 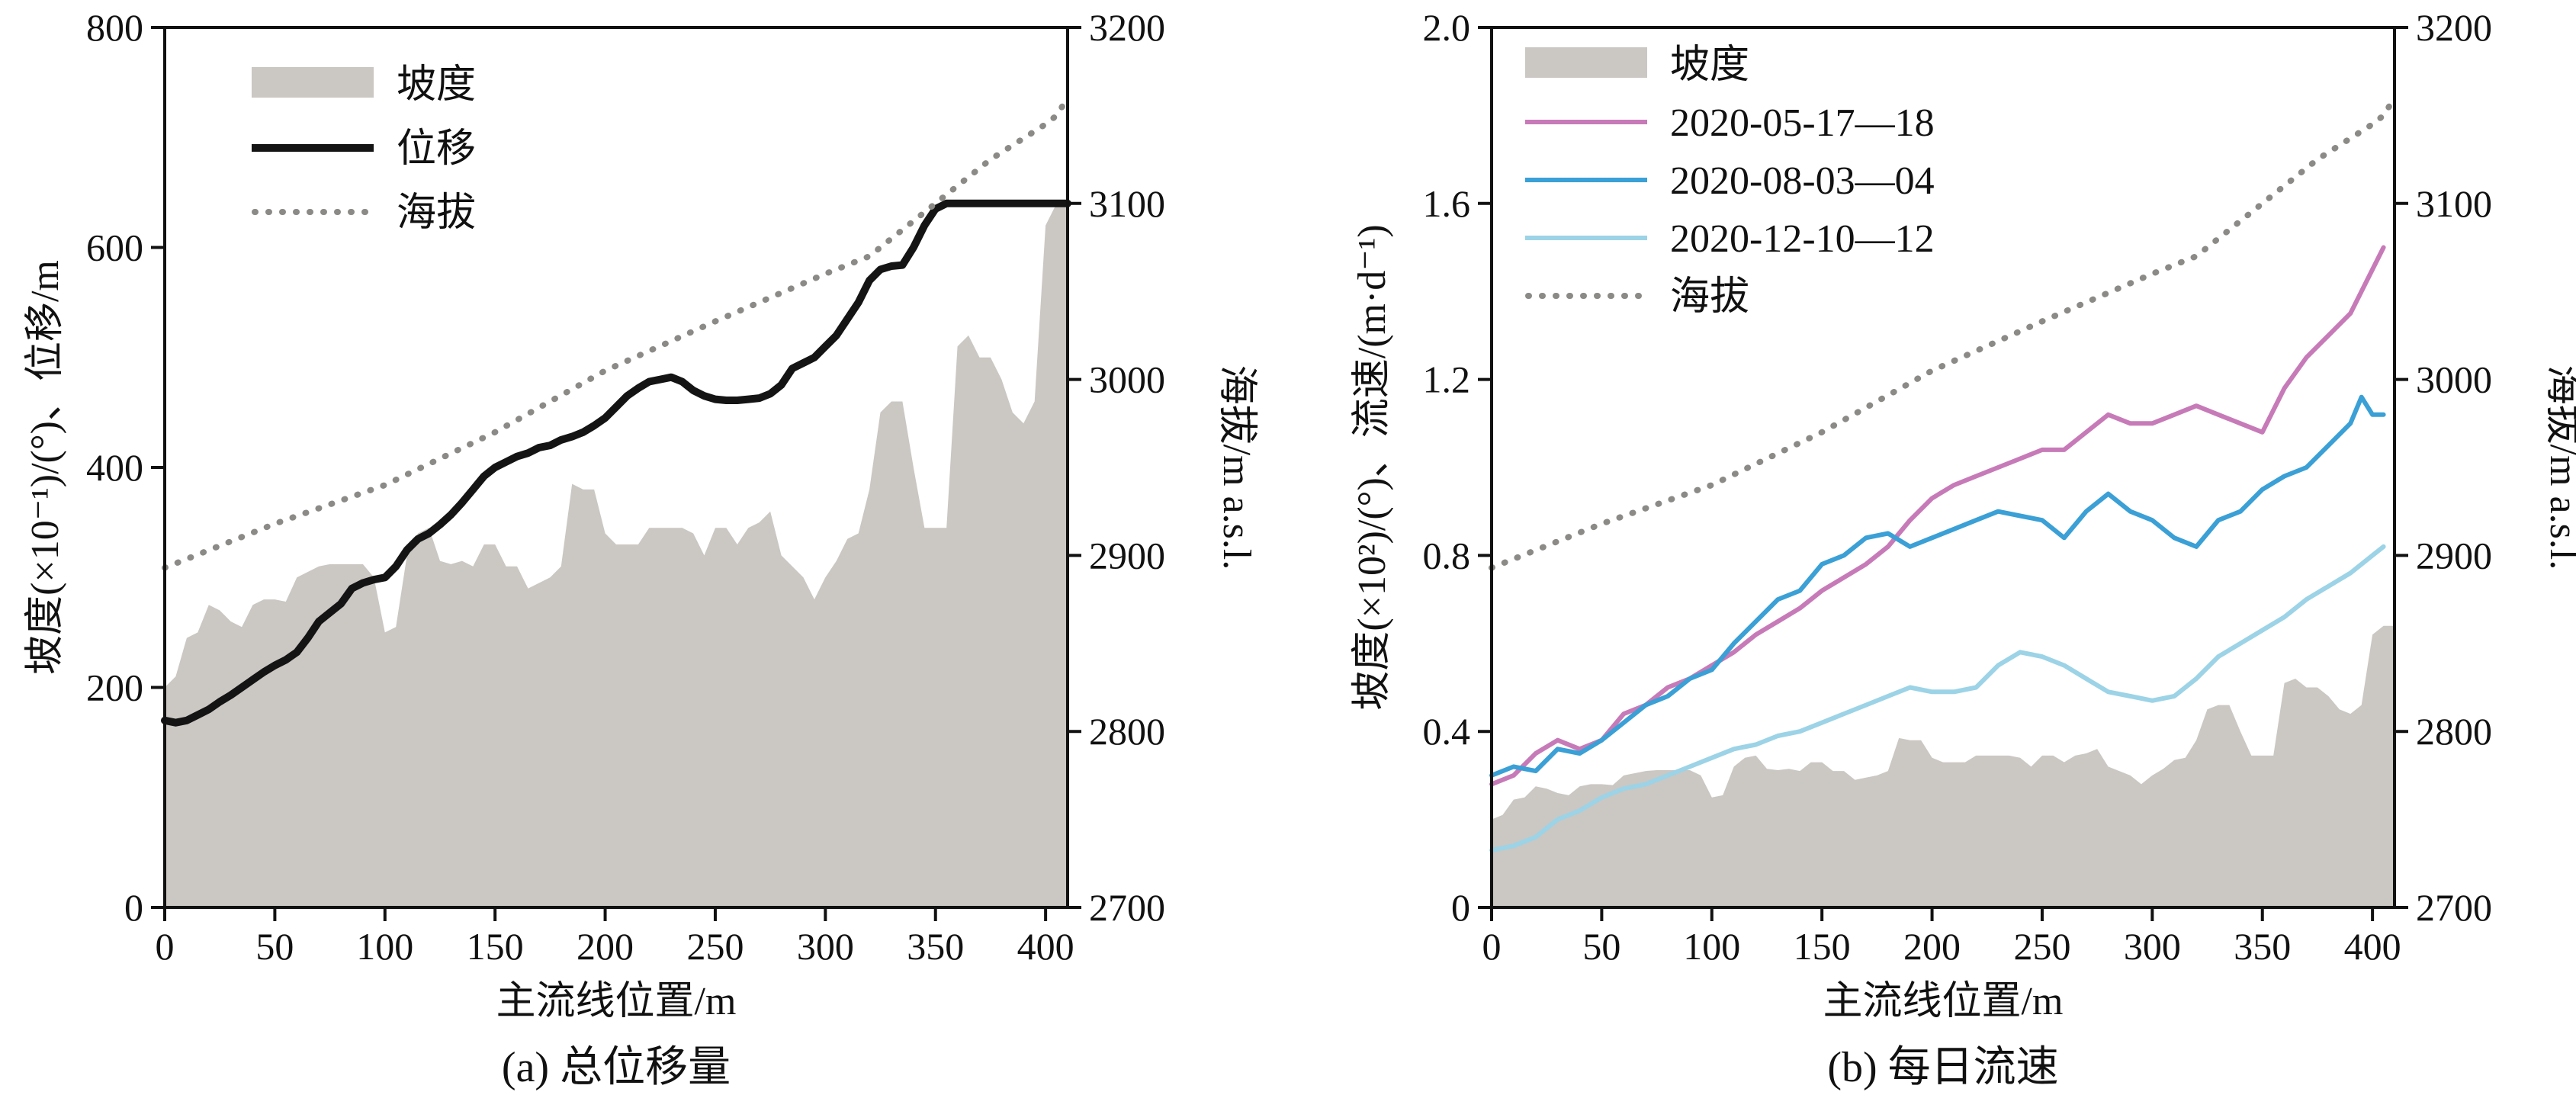 What do you see at coordinates (616, 1067) in the screenshot?
I see `panel-caption: (a) 总位移量` at bounding box center [616, 1067].